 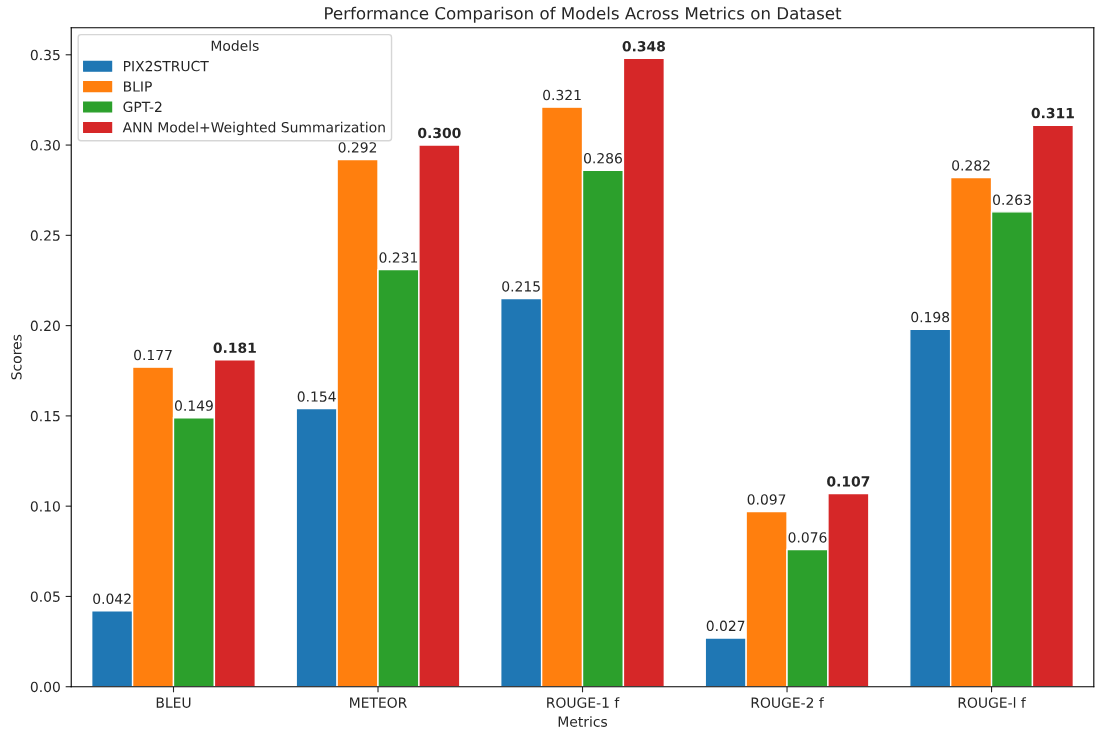 I want to click on data-label: 0.027, so click(x=725, y=626).